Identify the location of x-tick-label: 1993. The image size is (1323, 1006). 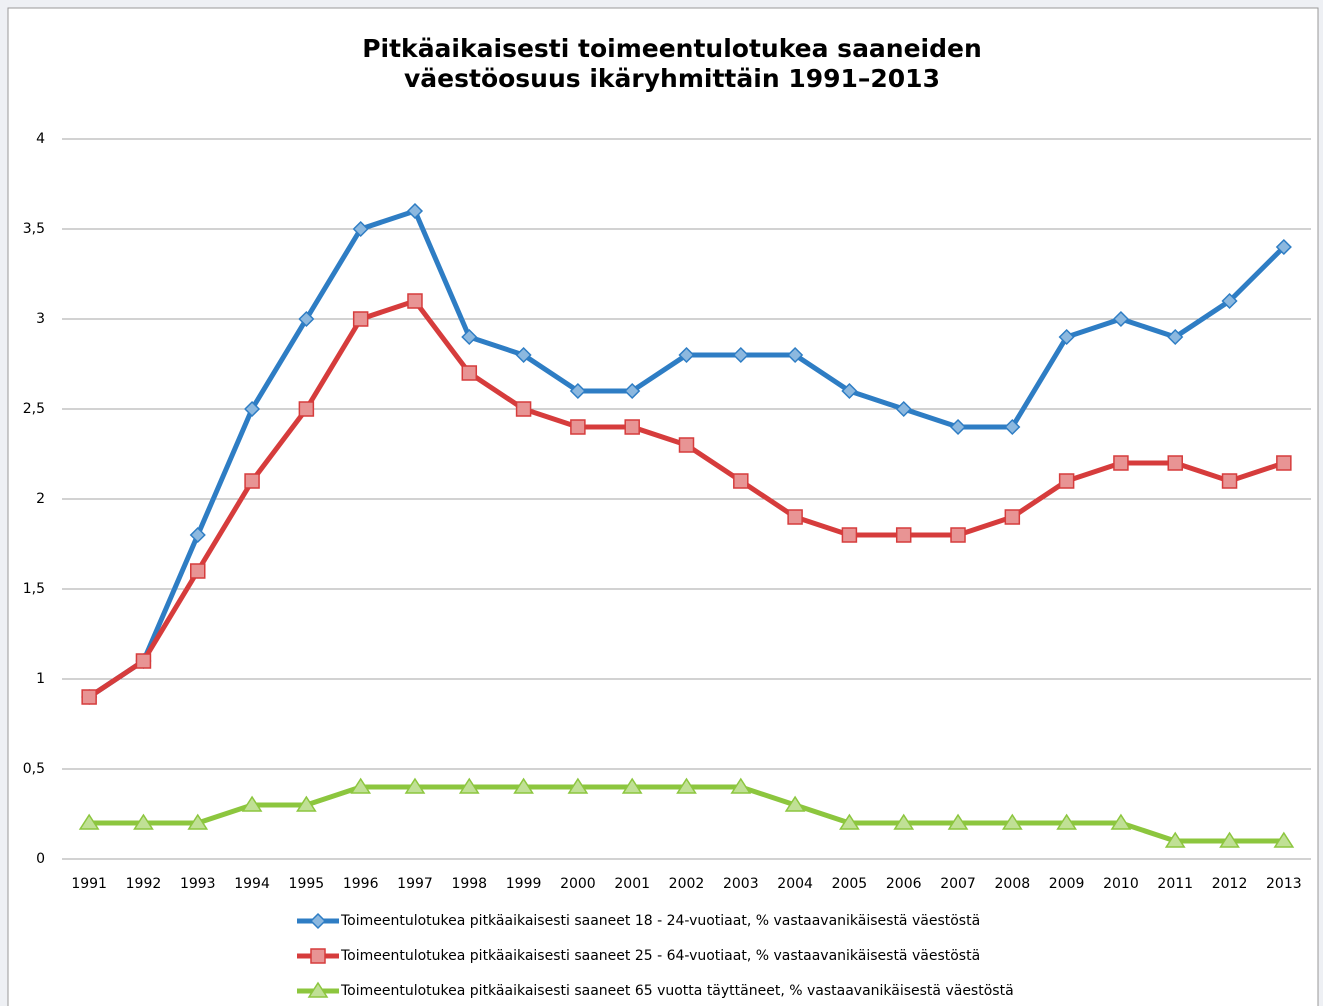
(198, 884).